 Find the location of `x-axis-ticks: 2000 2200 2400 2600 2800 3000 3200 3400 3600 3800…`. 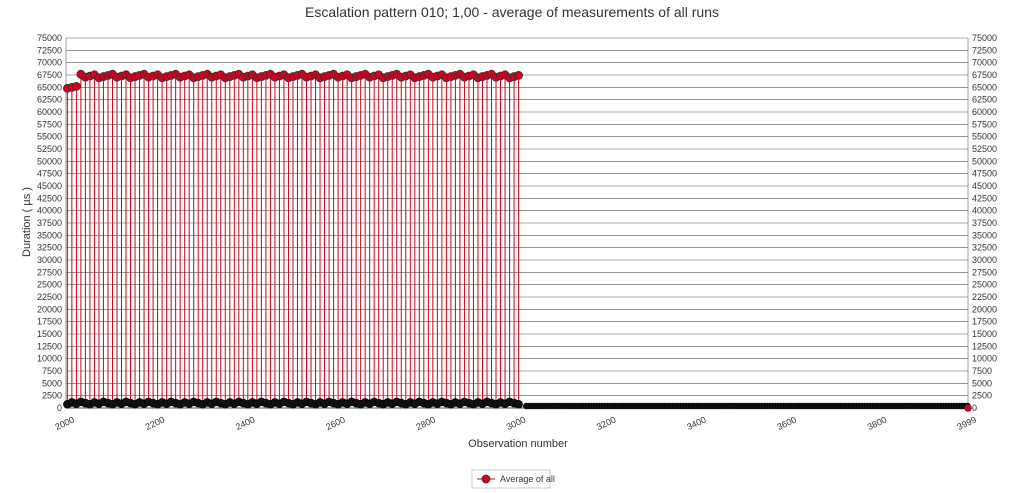

x-axis-ticks: 2000 2200 2400 2600 2800 3000 3200 3400 3600 3800… is located at coordinates (516, 424).